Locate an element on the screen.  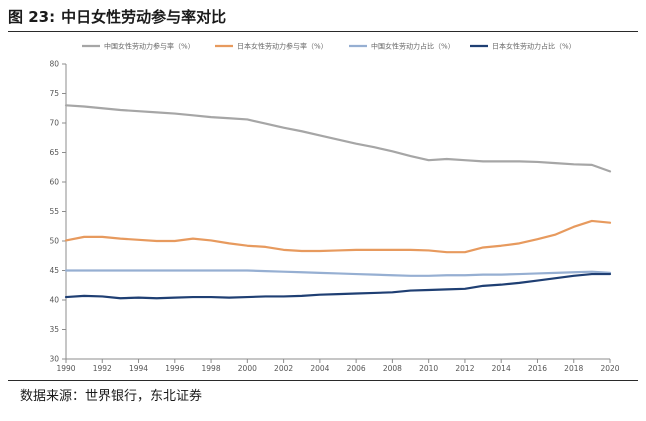
figure-label: 图 23: is located at coordinates (32, 17).